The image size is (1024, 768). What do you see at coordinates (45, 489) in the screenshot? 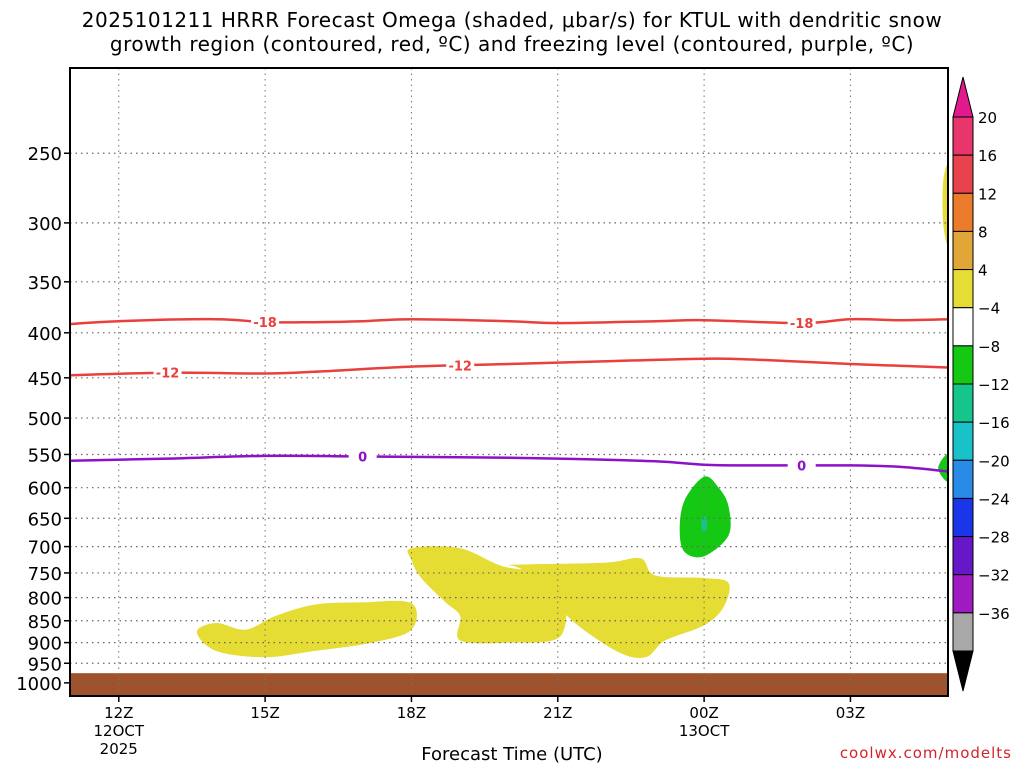
I see `y-tick-label-600: 600` at bounding box center [45, 489].